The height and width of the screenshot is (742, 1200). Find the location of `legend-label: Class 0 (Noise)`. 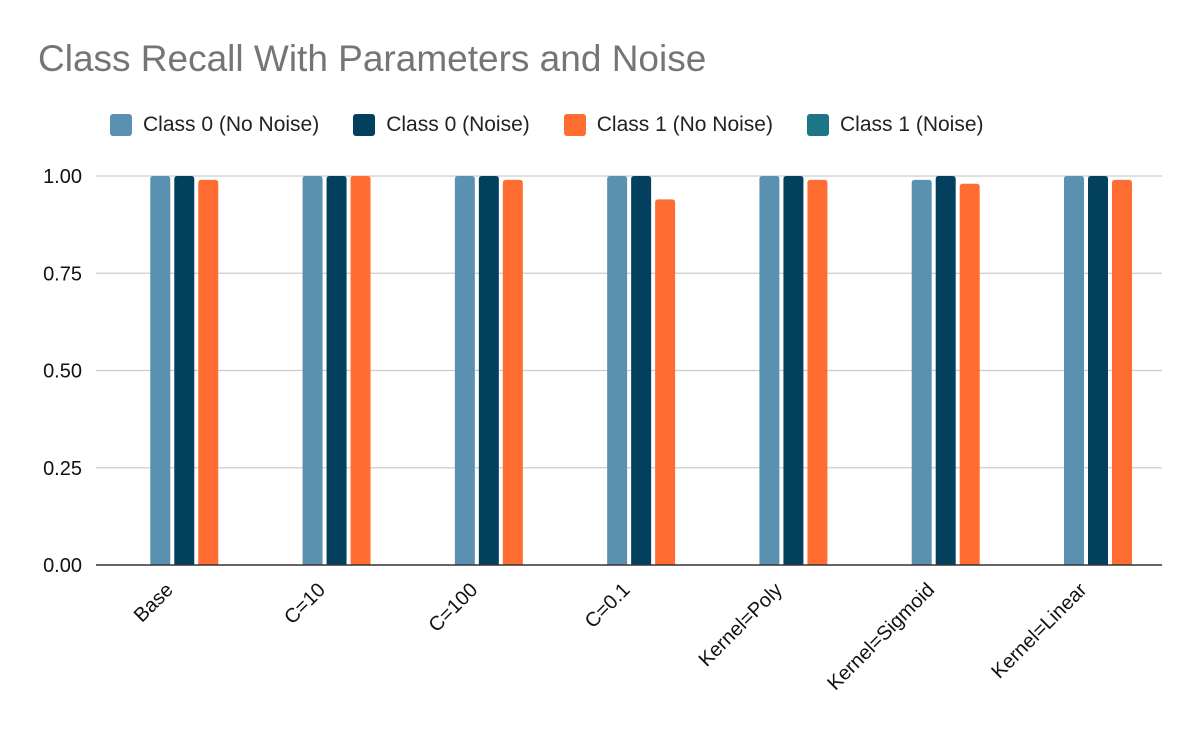

legend-label: Class 0 (Noise) is located at coordinates (458, 124).